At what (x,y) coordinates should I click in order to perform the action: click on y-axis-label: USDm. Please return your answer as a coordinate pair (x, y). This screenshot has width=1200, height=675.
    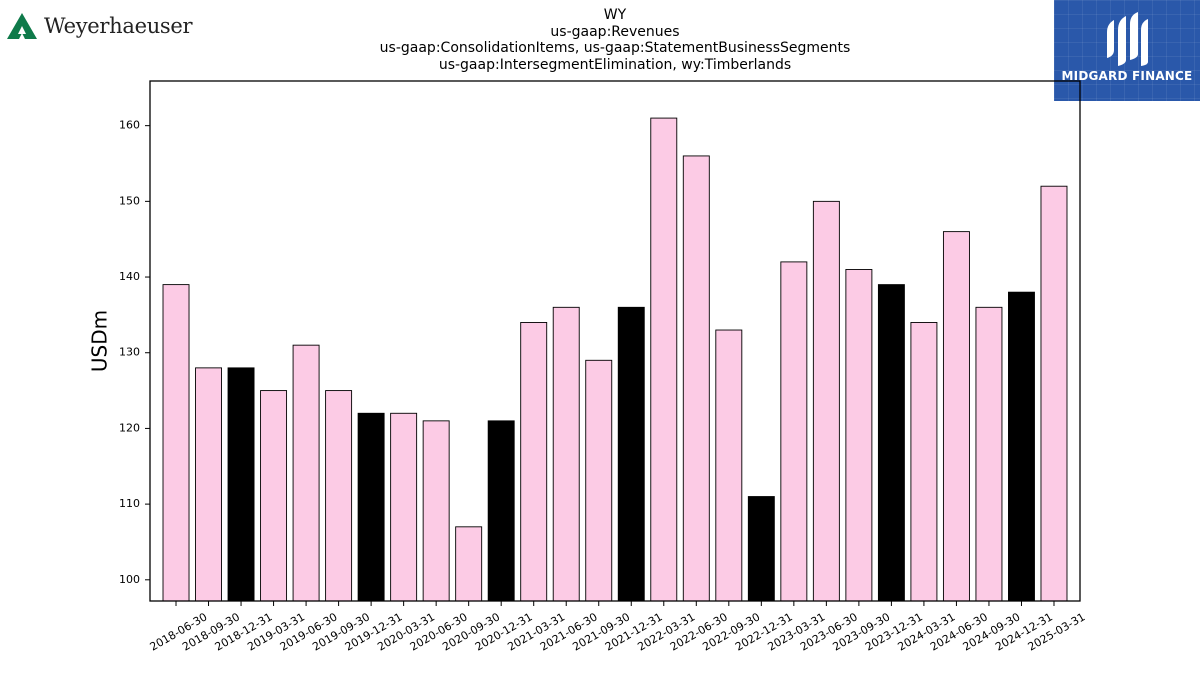
    Looking at the image, I should click on (100, 341).